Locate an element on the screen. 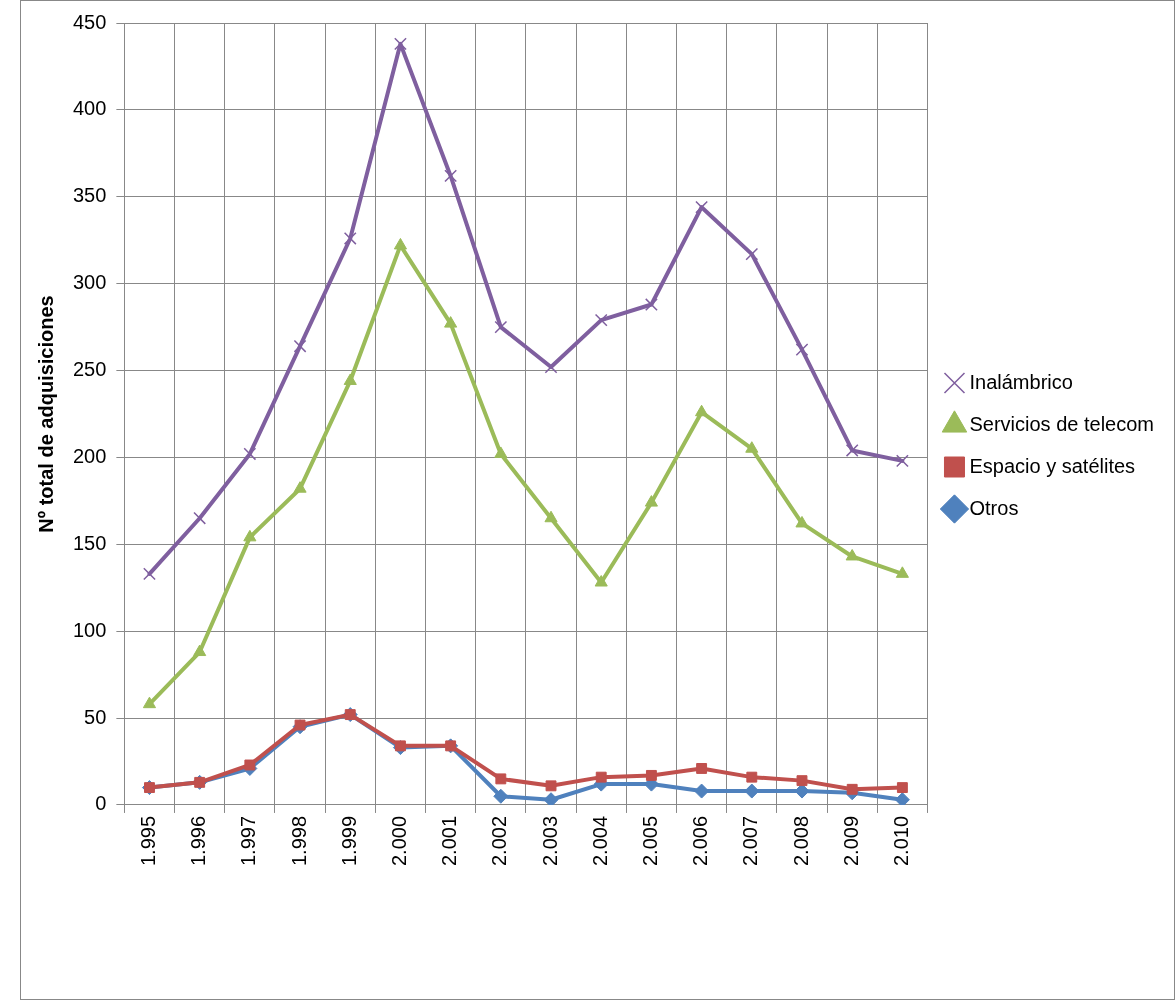 The height and width of the screenshot is (1000, 1175). x-tick-label: 2.009 is located at coordinates (850, 841).